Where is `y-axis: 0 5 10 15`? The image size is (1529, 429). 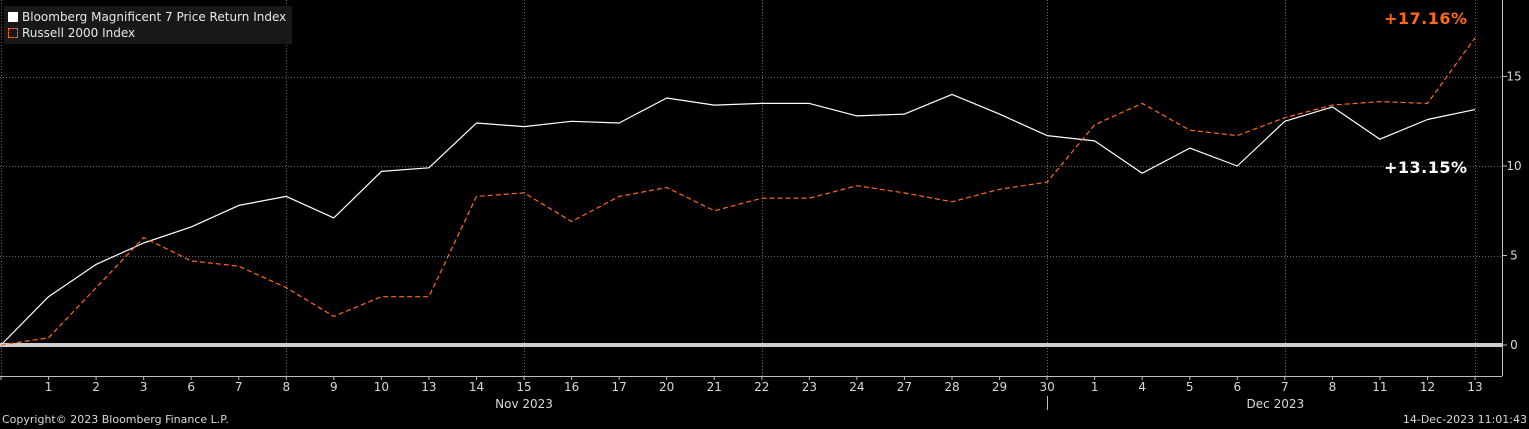
y-axis: 0 5 10 15 is located at coordinates (1512, 188).